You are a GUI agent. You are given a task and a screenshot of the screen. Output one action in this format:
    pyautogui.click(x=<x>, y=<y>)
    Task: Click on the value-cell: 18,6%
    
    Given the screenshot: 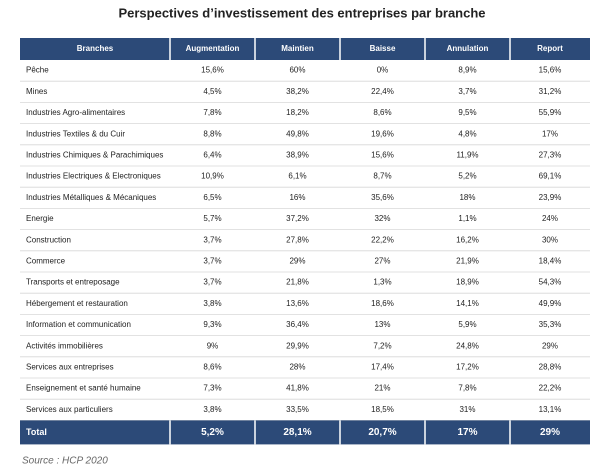 What is the action you would take?
    pyautogui.click(x=382, y=303)
    